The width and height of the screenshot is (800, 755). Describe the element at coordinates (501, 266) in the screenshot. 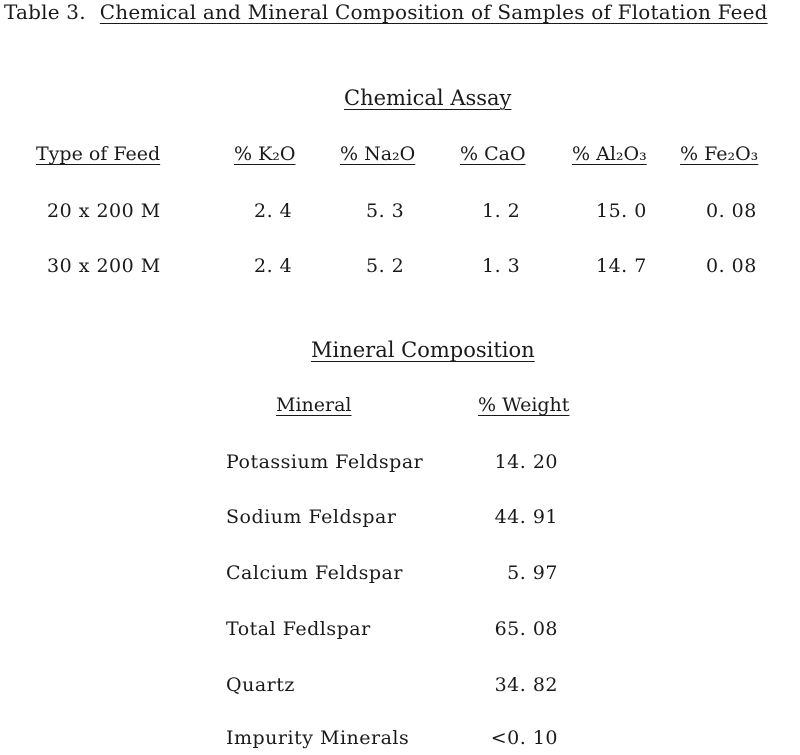

I see `assay-row-2-cao: 1. 3` at that location.